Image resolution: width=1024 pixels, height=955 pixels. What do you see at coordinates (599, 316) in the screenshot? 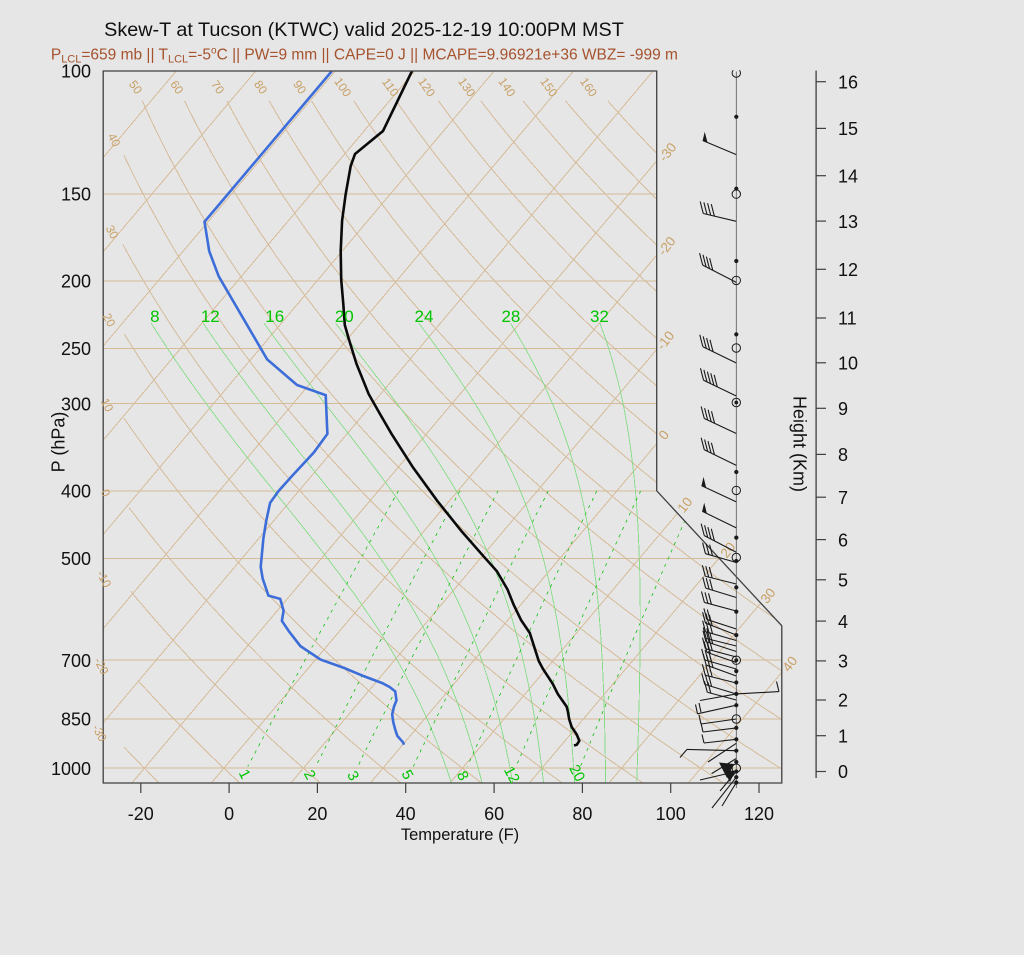
I see `svg-text: 32` at bounding box center [599, 316].